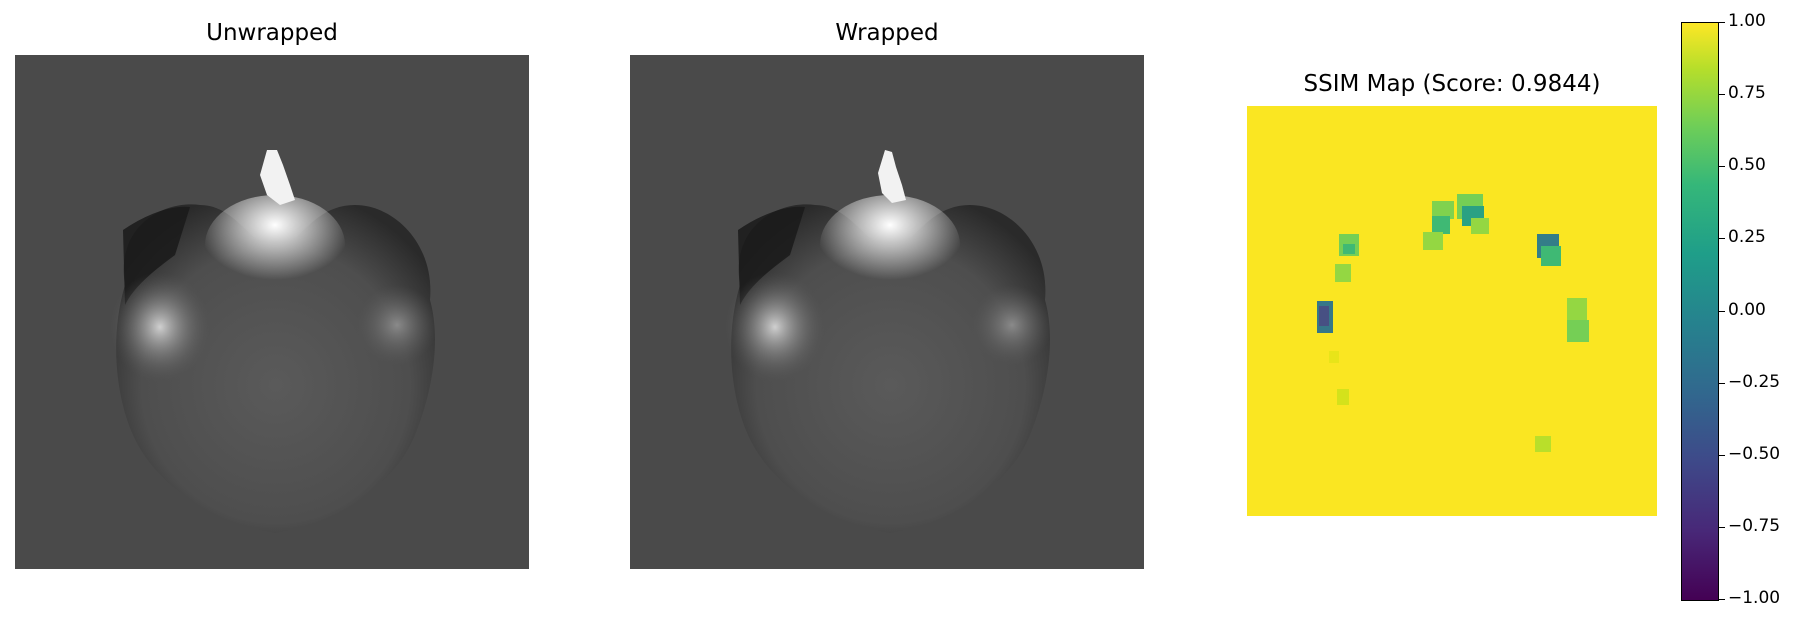 This screenshot has width=1804, height=627. Describe the element at coordinates (1754, 598) in the screenshot. I see `colorbar-tick-label: −1.00` at that location.